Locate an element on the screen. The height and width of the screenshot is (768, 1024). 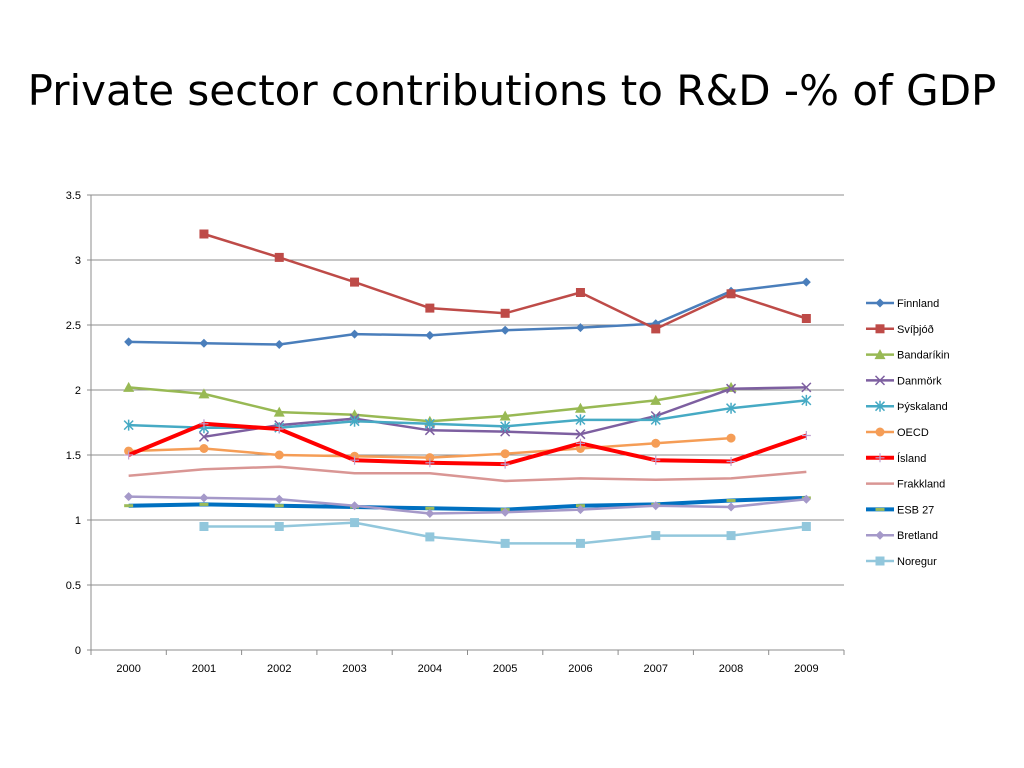
x-tick-label: 2001 is located at coordinates (204, 669).